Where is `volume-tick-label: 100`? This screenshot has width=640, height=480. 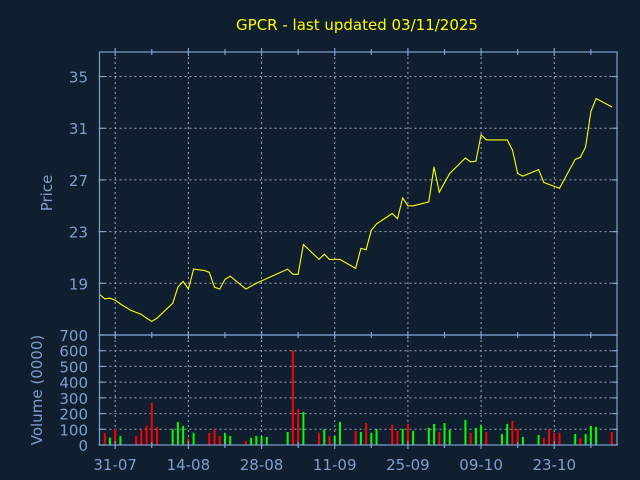 volume-tick-label: 100 is located at coordinates (73, 430).